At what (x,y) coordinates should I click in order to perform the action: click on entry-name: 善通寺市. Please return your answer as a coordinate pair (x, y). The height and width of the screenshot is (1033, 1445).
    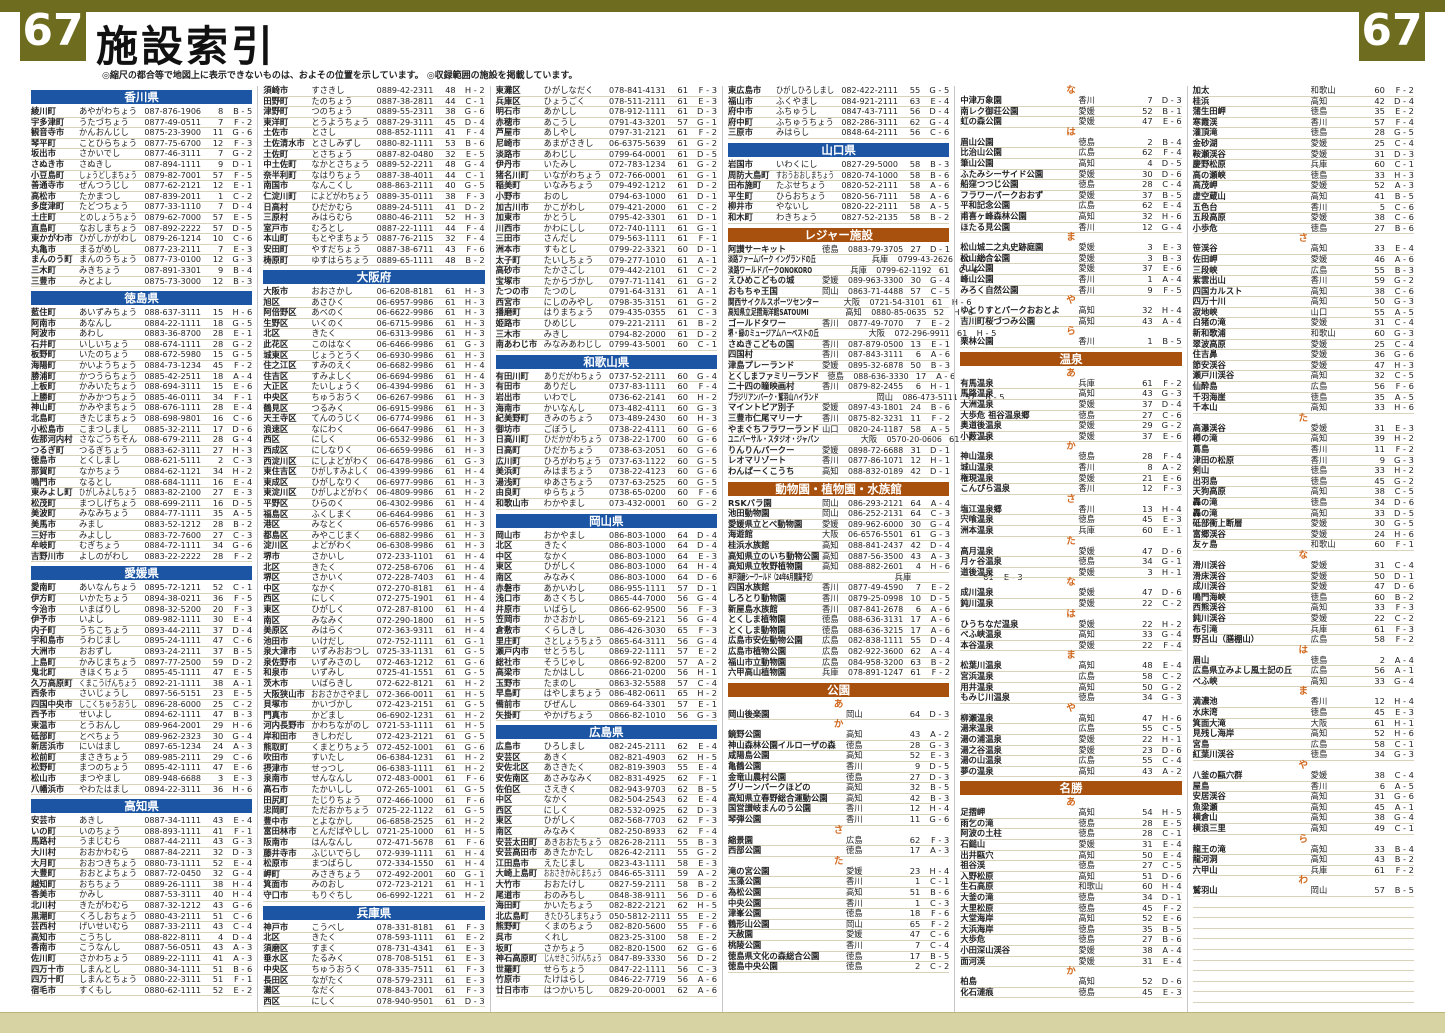
    Looking at the image, I should click on (48, 185).